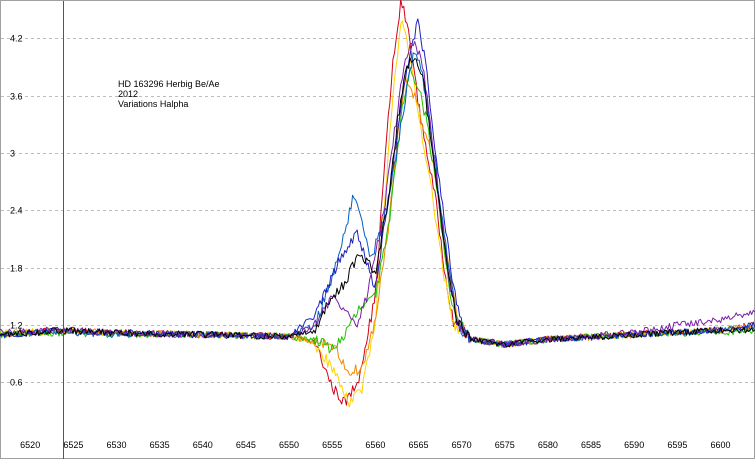 The height and width of the screenshot is (460, 755). What do you see at coordinates (16, 39) in the screenshot?
I see `y-tick-label: 4.2` at bounding box center [16, 39].